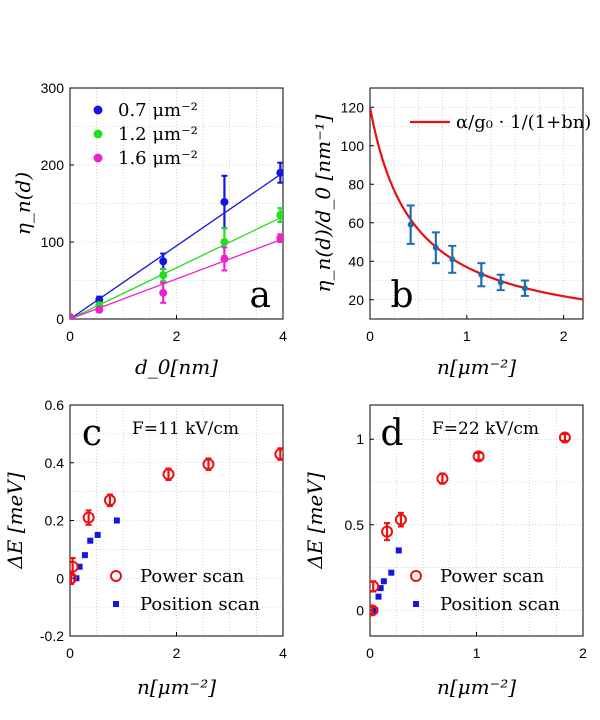 The width and height of the screenshot is (600, 720). I want to click on y-axis-label-b: η_n(d)/d_0 [nm⁻¹], so click(323, 203).